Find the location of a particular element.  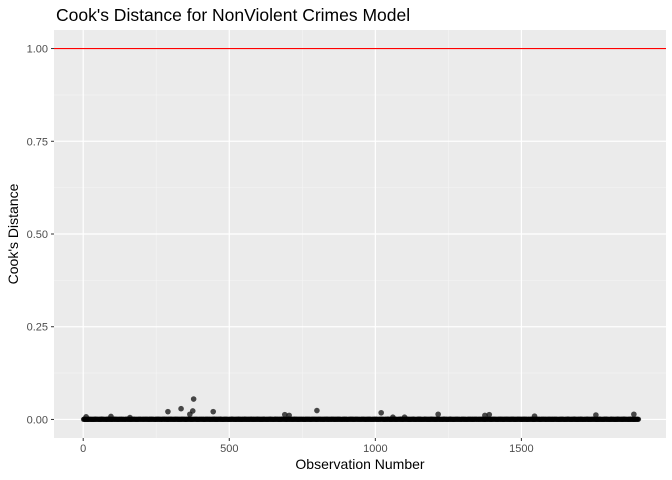

y-tick-label: 1.00 is located at coordinates (37, 50).